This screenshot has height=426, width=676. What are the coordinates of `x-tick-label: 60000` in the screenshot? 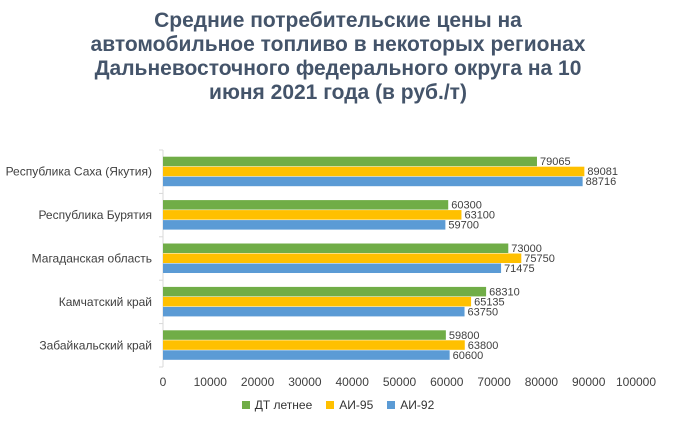 It's located at (447, 382).